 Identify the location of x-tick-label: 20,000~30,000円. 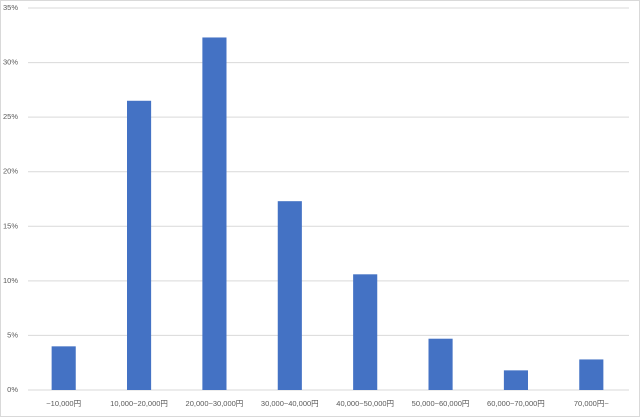
(215, 403).